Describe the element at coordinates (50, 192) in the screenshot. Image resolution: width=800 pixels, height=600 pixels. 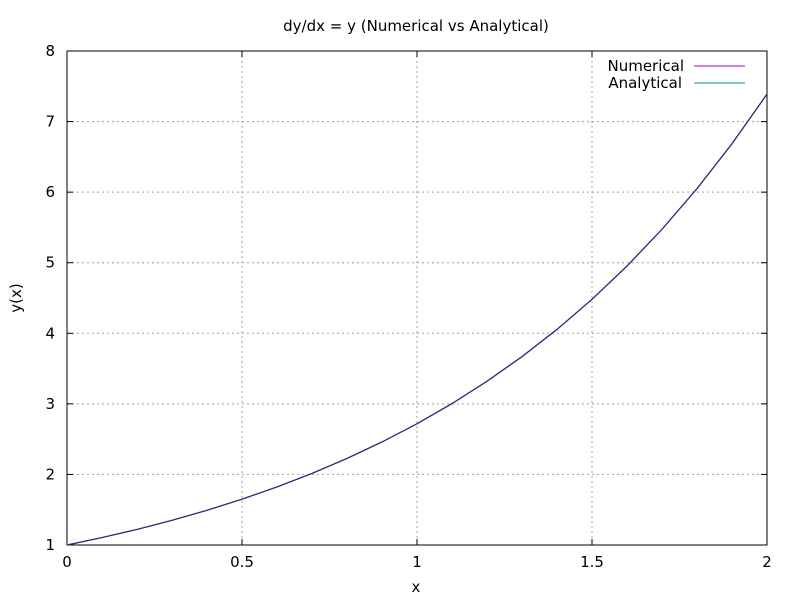
I see `y-tick-label: 6` at that location.